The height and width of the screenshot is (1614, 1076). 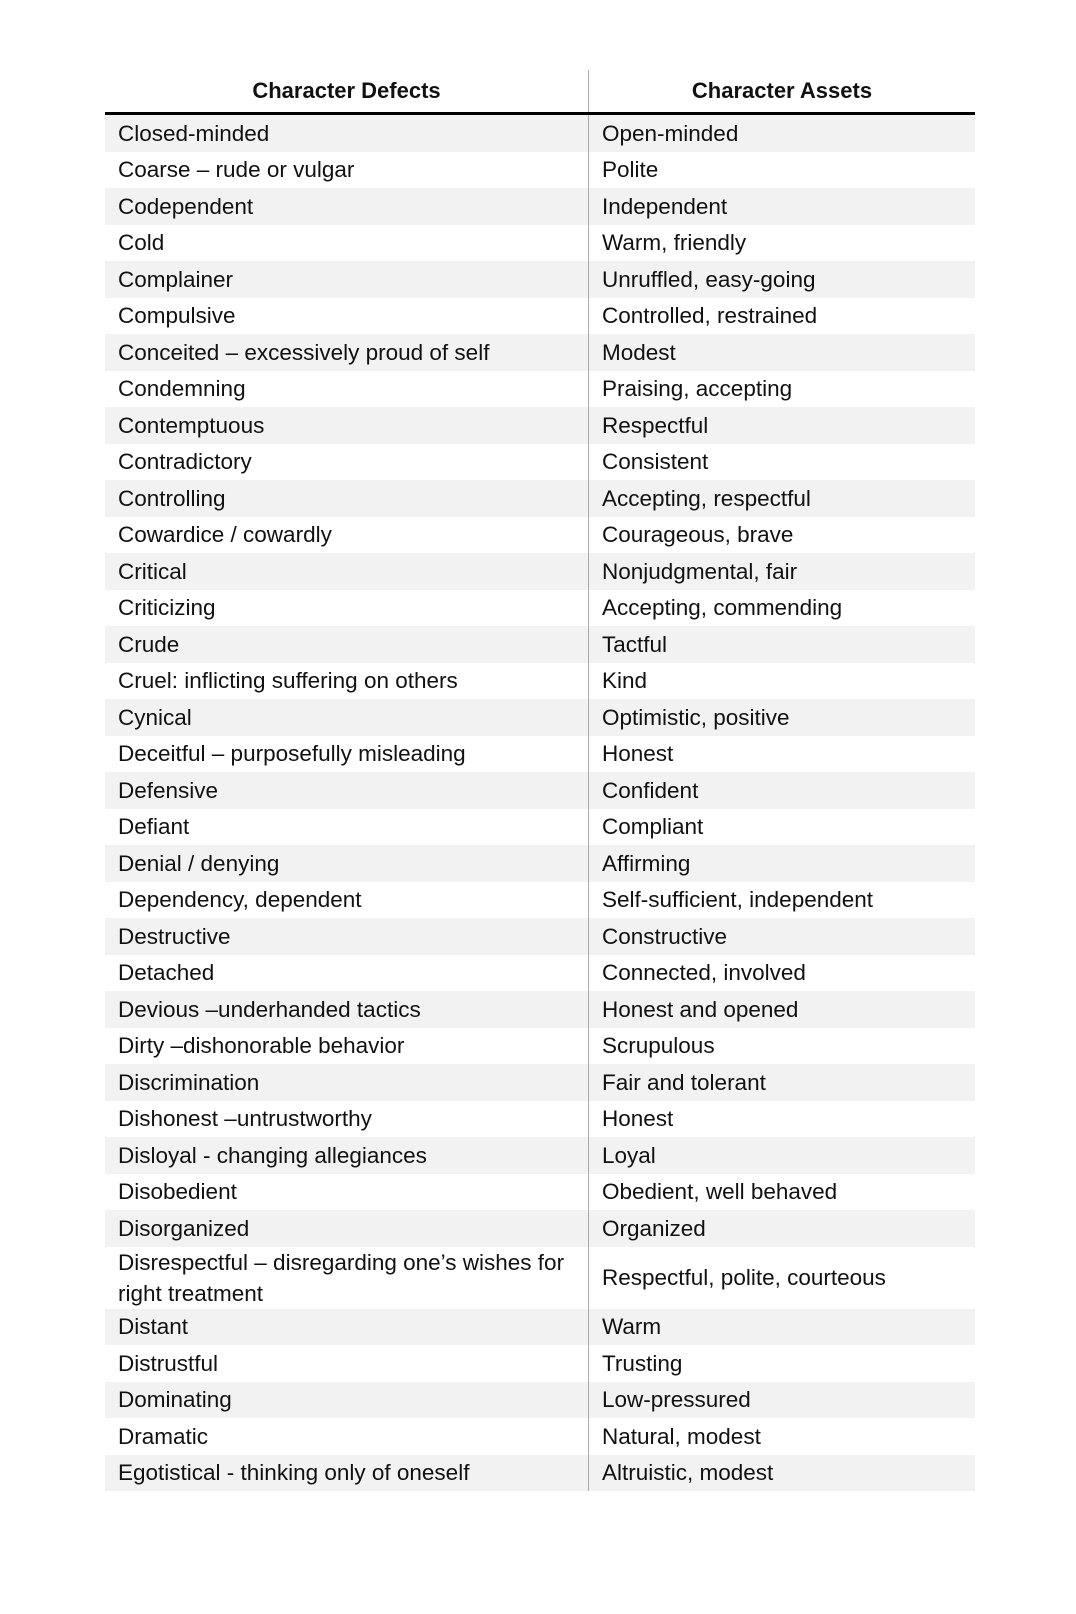 I want to click on defect-cell: Devious –underhanded tactics, so click(x=347, y=1009).